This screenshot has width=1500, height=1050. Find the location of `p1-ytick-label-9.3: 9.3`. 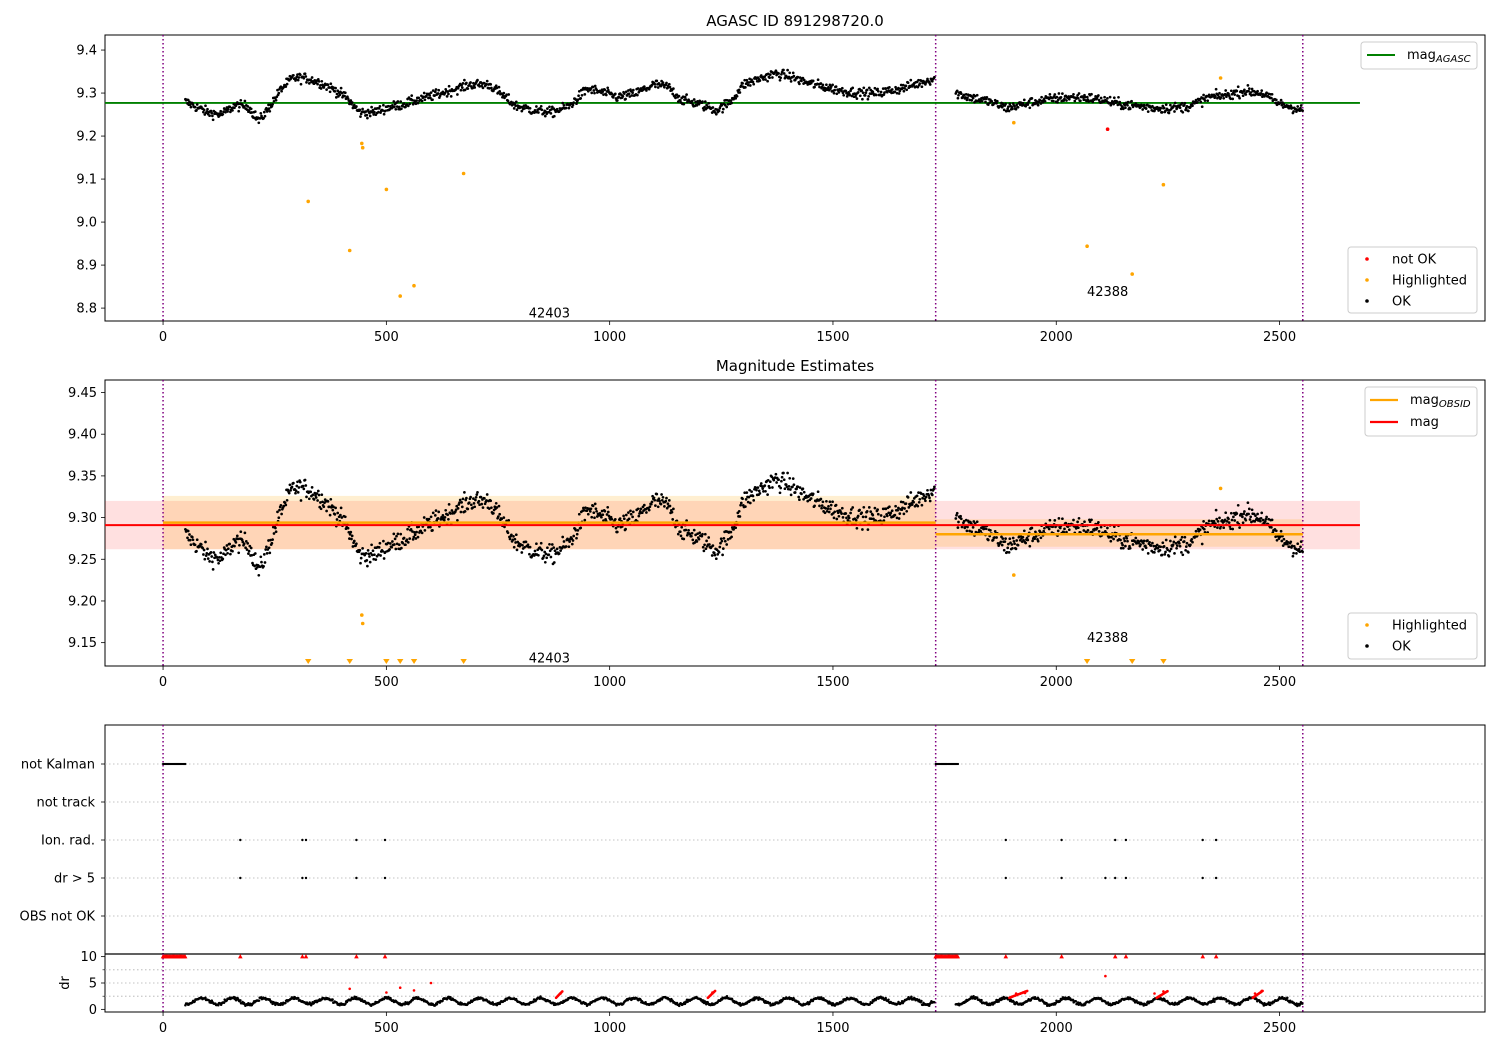

p1-ytick-label-9.3: 9.3 is located at coordinates (86, 94).